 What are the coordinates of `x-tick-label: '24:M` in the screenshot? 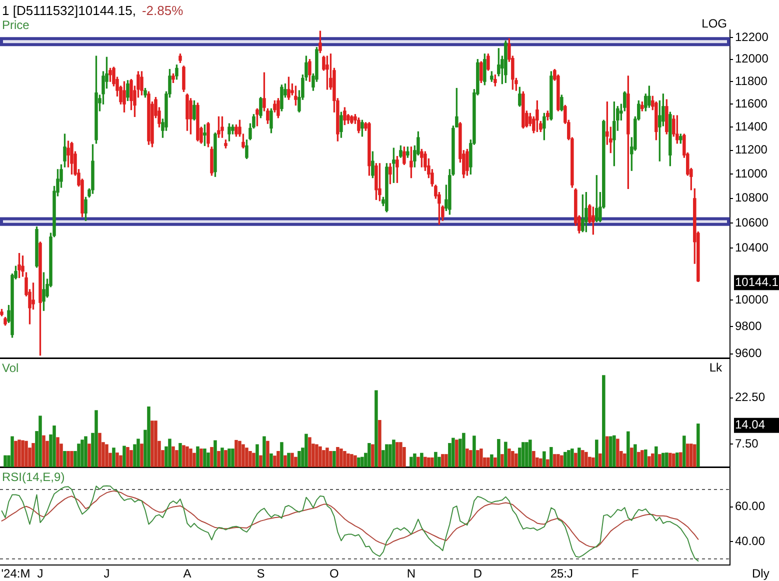 It's located at (15, 573).